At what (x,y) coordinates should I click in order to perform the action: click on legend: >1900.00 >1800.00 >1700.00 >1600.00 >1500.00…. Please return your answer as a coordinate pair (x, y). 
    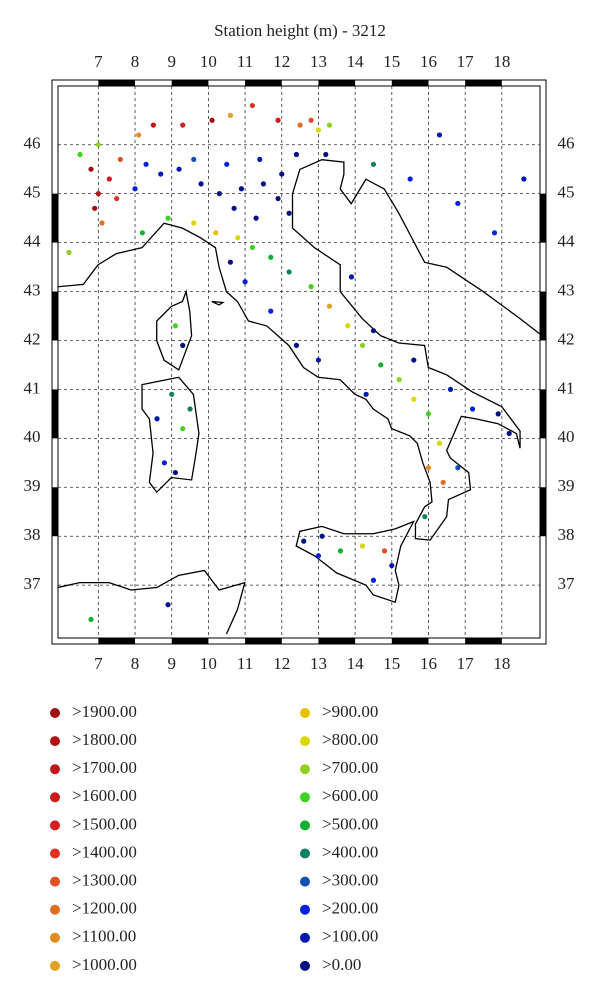
    Looking at the image, I should click on (214, 838).